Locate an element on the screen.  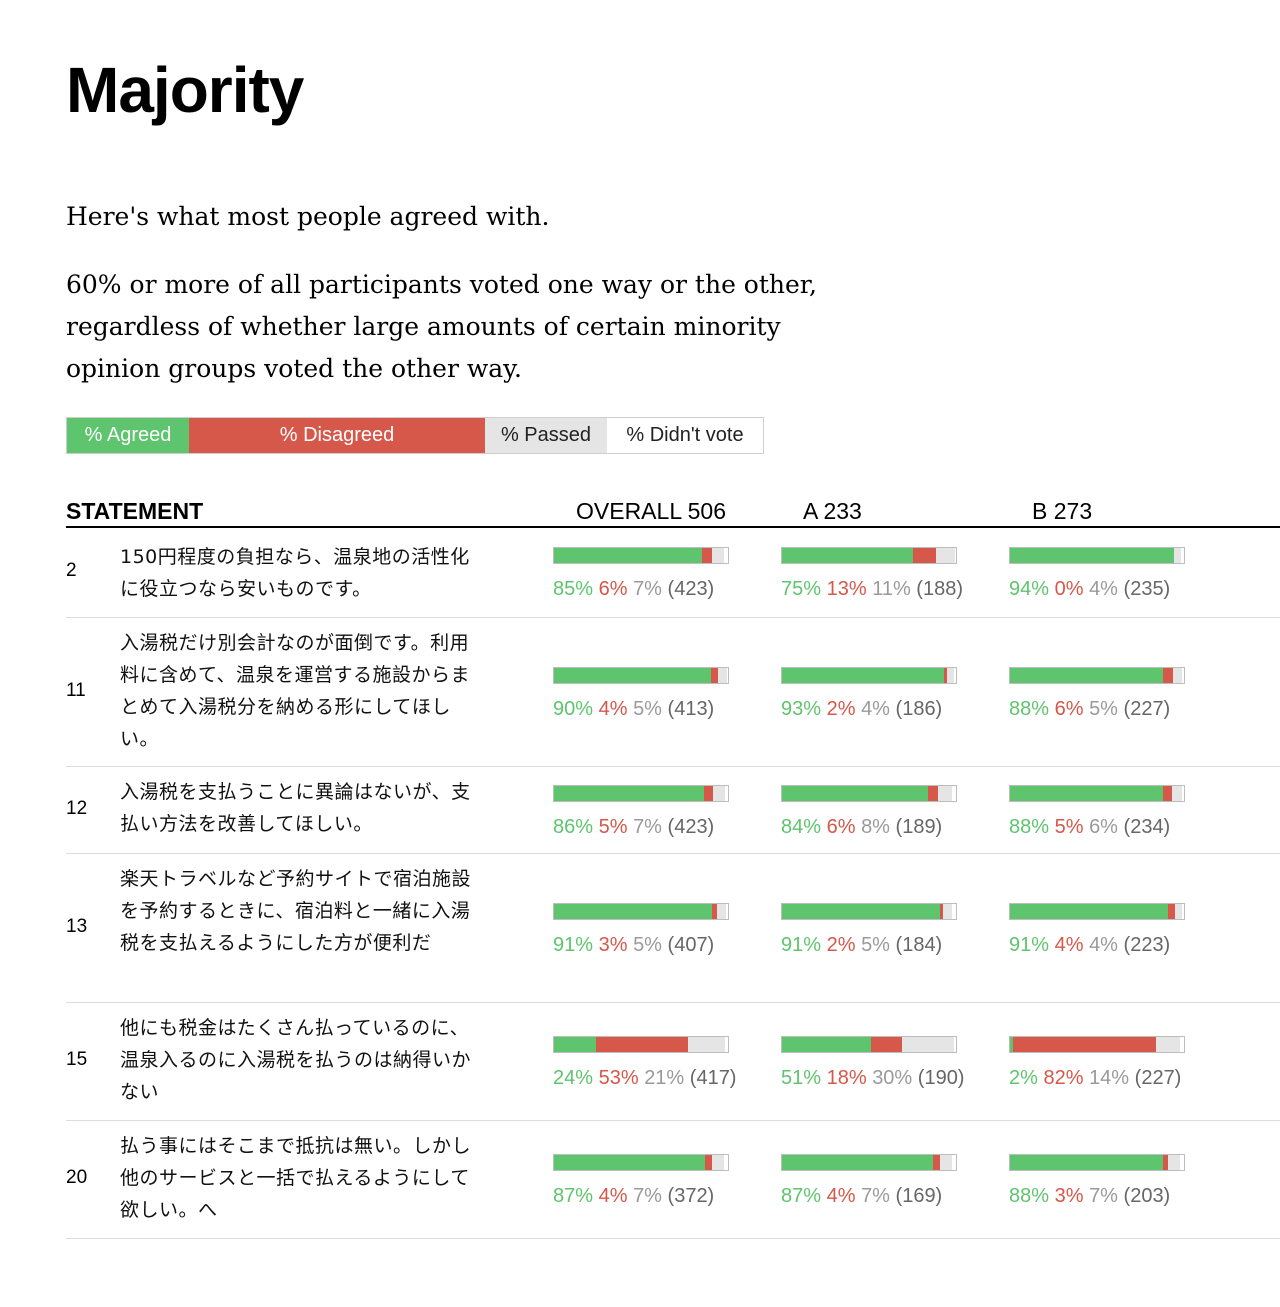
vote-count: (407) is located at coordinates (691, 944).